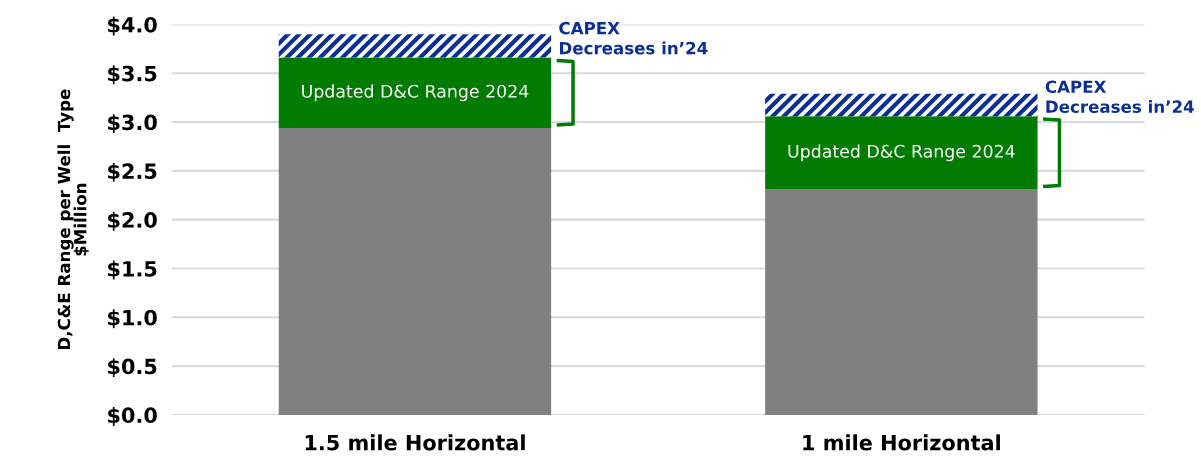  I want to click on y-tick-label: $1.5, so click(132, 270).